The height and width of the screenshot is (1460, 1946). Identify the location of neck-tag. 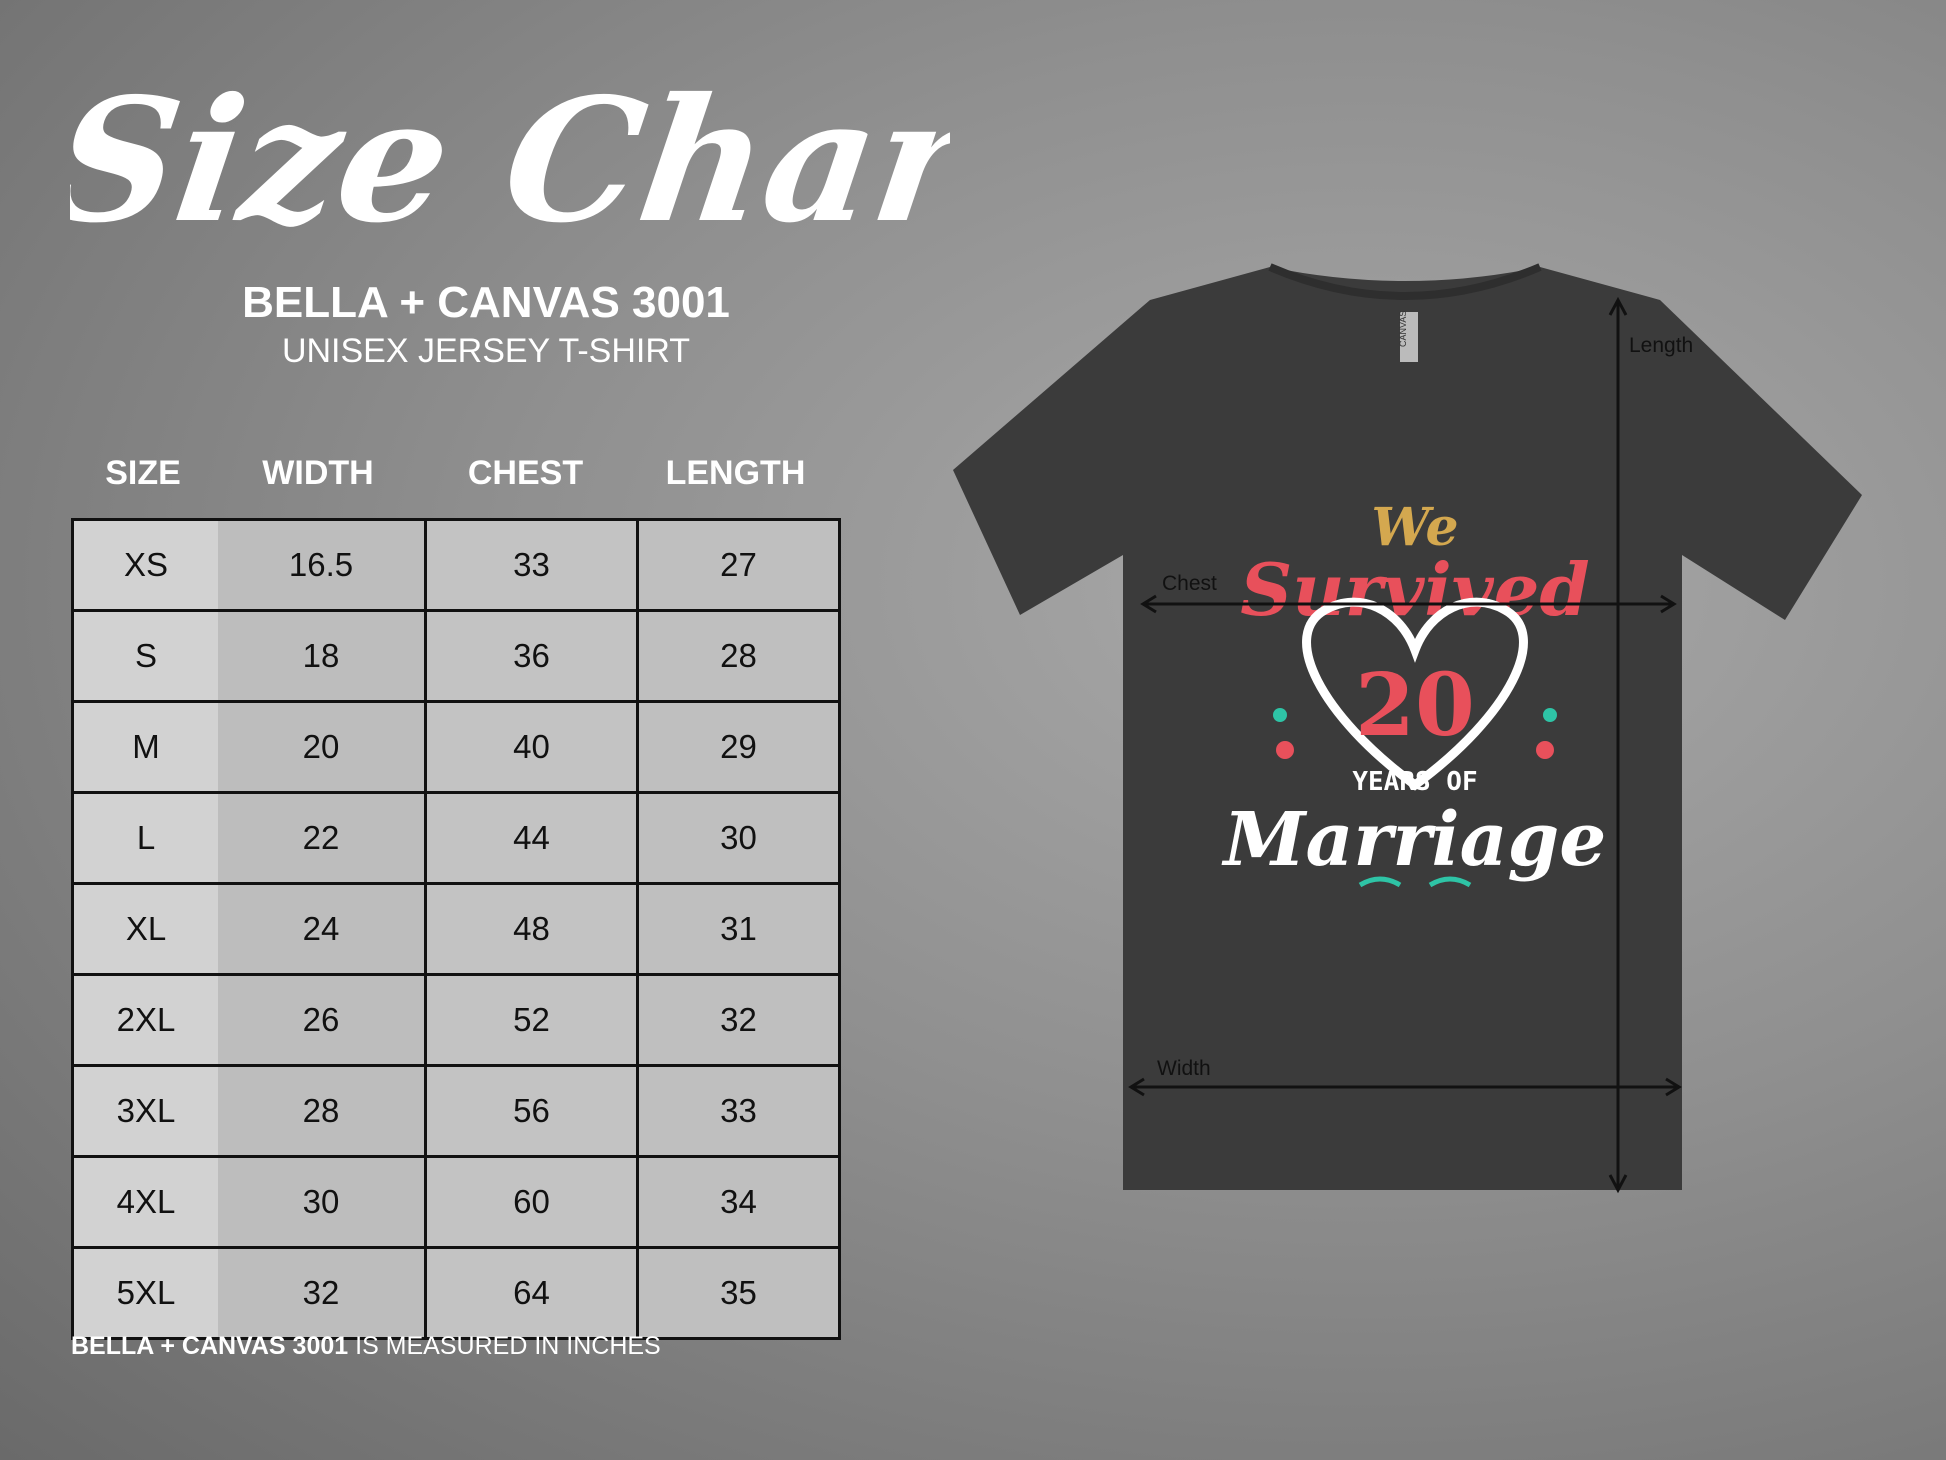
(1409, 337).